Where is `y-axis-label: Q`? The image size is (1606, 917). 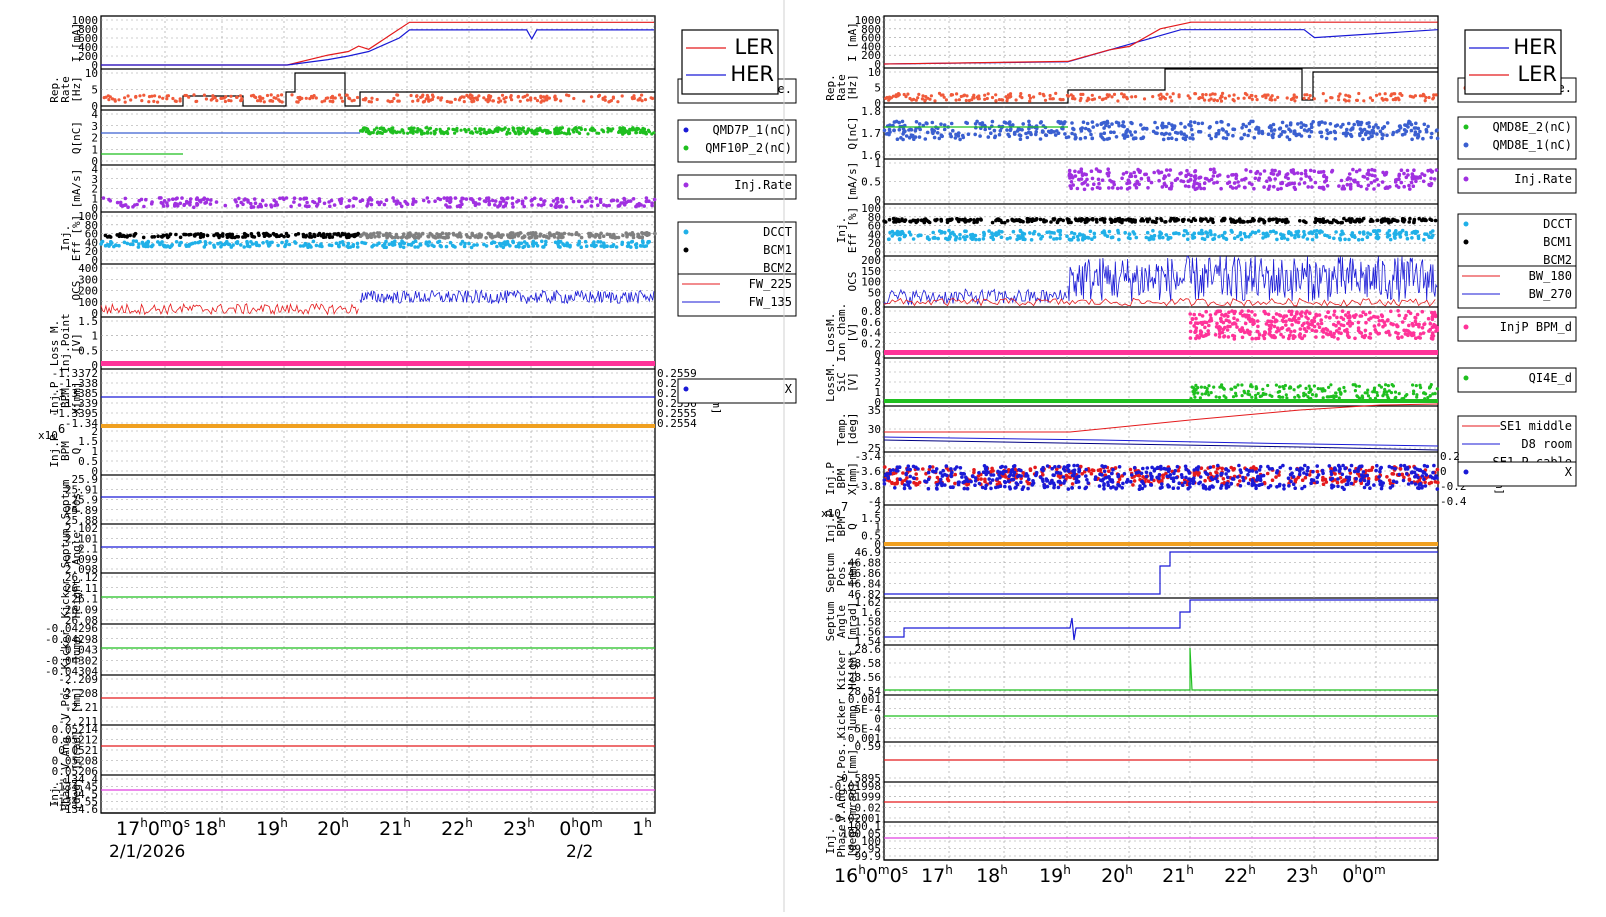
y-axis-label: Q is located at coordinates (852, 526).